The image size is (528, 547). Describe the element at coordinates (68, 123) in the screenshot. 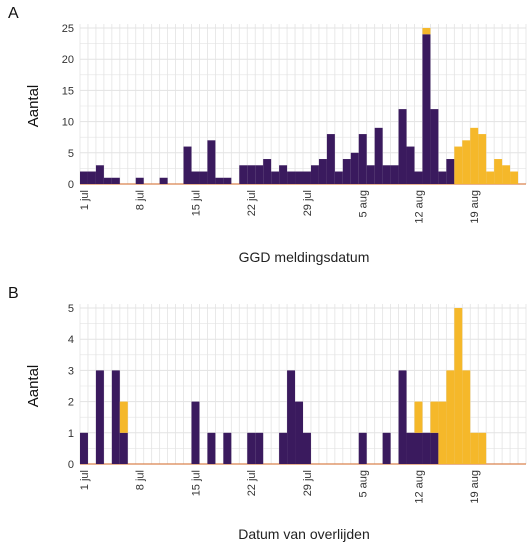

I see `y-tick-label: 10` at that location.